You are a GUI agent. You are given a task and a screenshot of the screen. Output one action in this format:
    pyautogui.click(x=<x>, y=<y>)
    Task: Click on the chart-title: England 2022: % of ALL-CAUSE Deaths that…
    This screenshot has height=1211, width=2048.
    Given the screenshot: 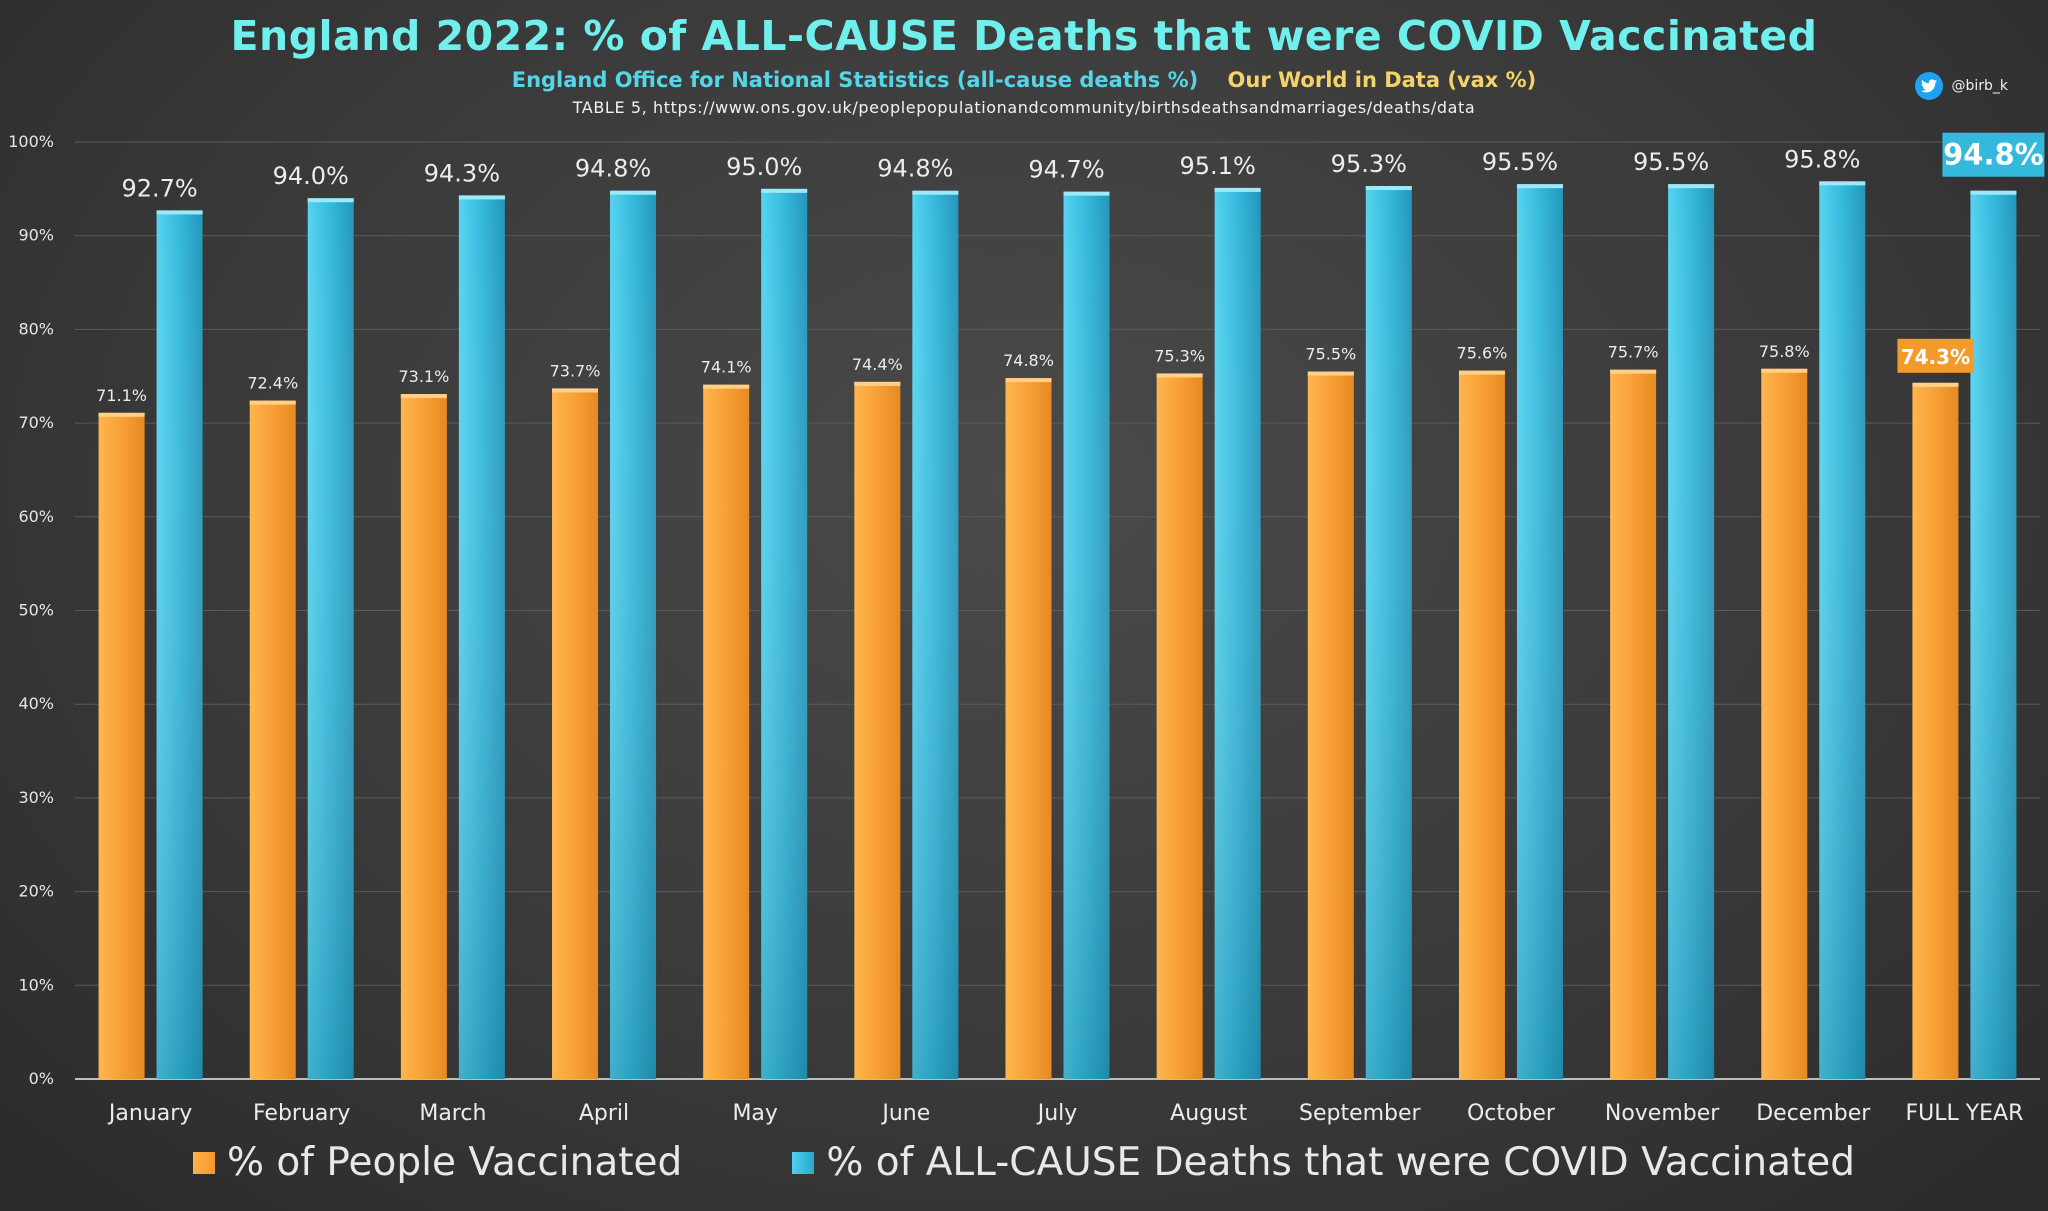 What is the action you would take?
    pyautogui.click(x=1024, y=36)
    